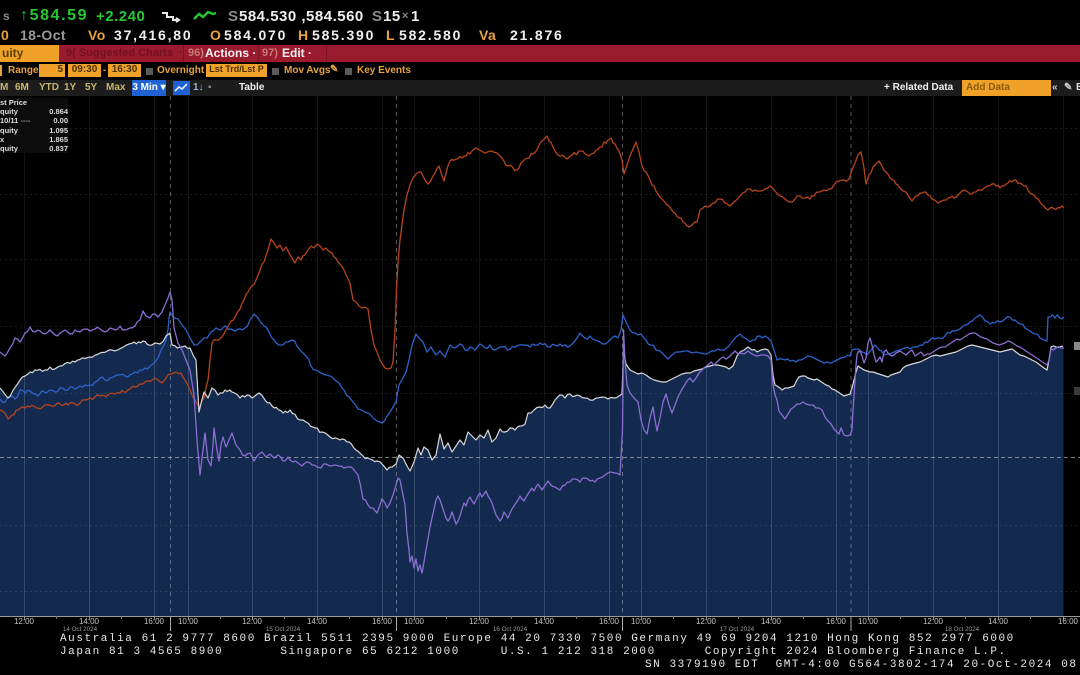  I want to click on svg-text: 14 Oct 2024, so click(80, 629).